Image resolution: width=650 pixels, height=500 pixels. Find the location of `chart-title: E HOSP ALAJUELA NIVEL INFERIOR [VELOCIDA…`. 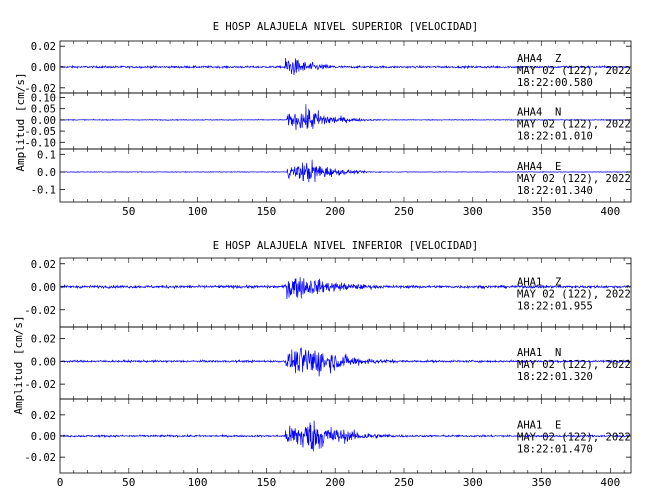

chart-title: E HOSP ALAJUELA NIVEL INFERIOR [VELOCIDA… is located at coordinates (346, 246).